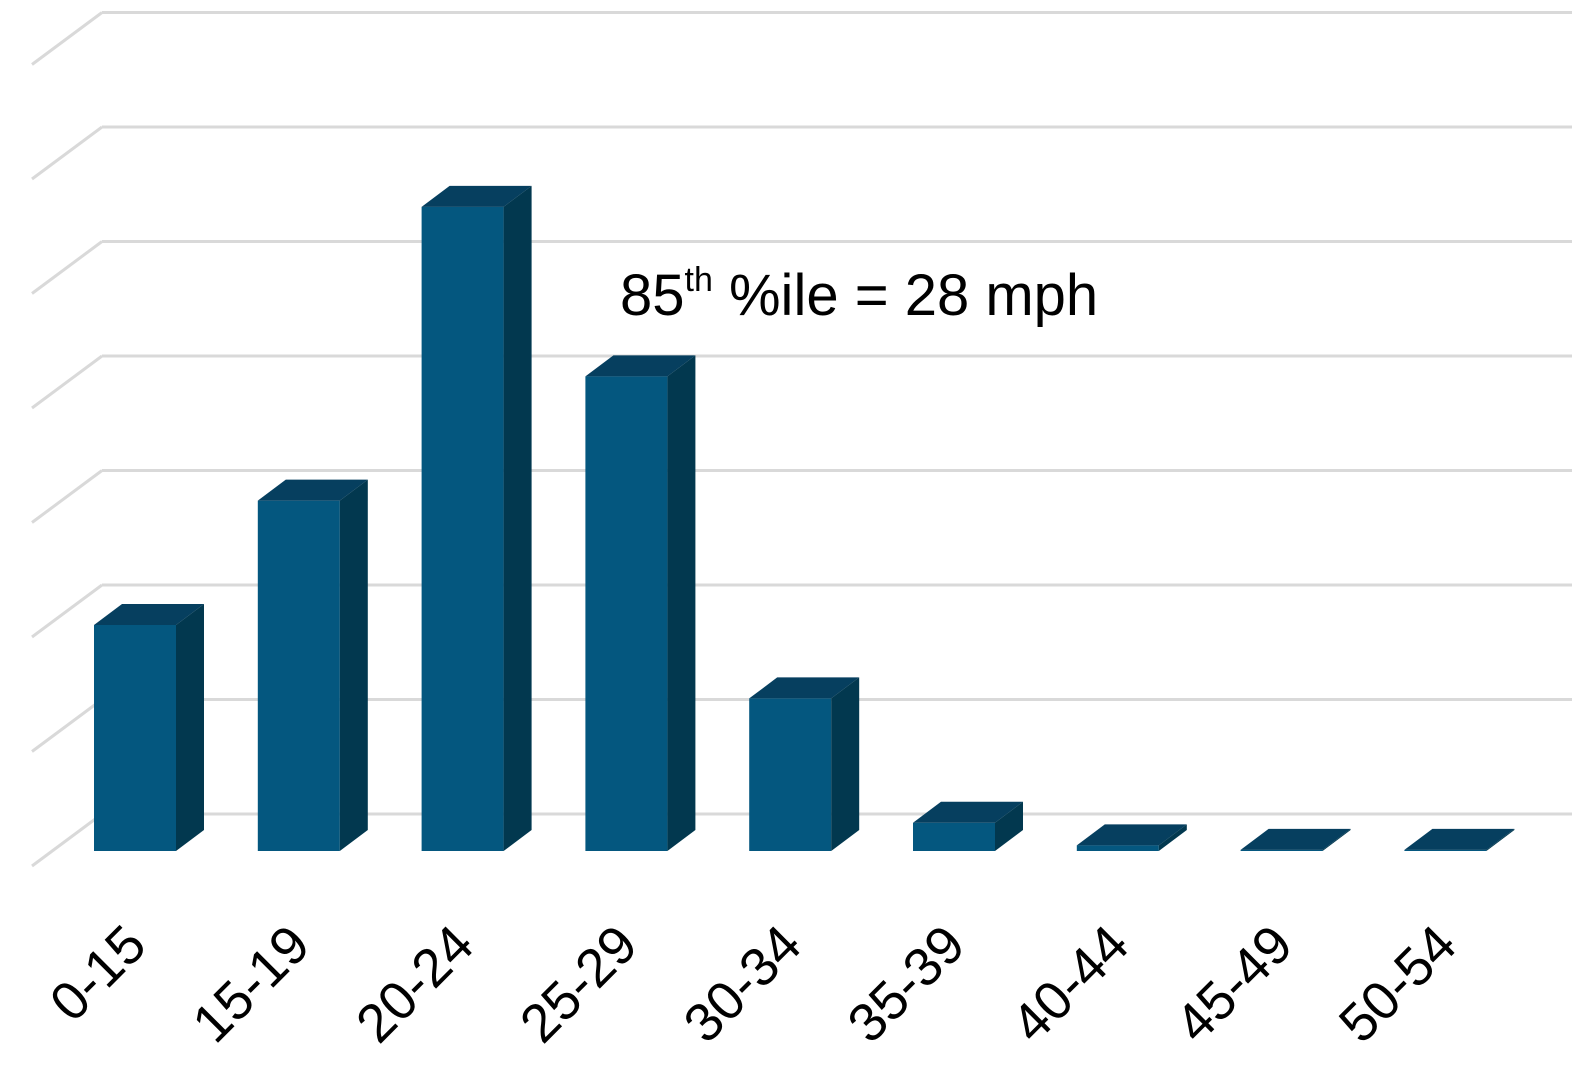  I want to click on annotation-rest: %ile = 28 mph, so click(905, 295).